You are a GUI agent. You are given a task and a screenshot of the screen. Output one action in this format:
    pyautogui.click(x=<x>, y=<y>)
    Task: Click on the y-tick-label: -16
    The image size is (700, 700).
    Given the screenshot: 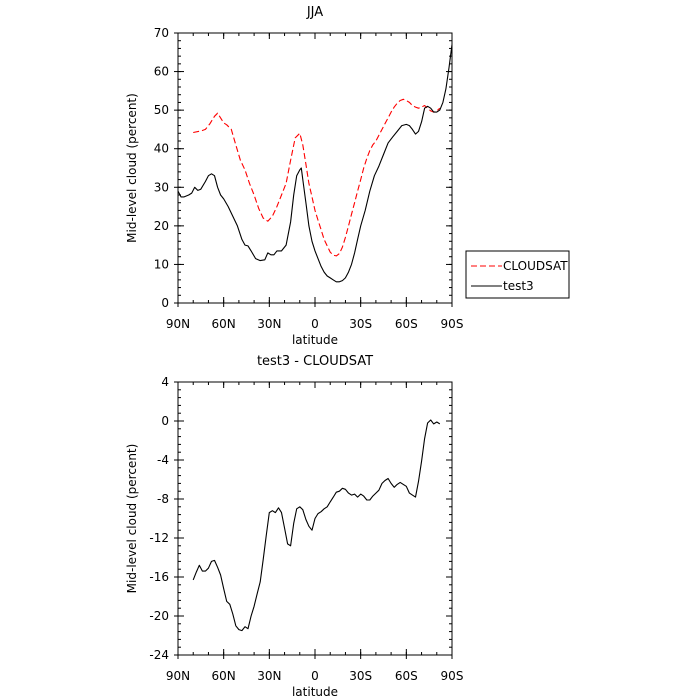 What is the action you would take?
    pyautogui.click(x=159, y=577)
    